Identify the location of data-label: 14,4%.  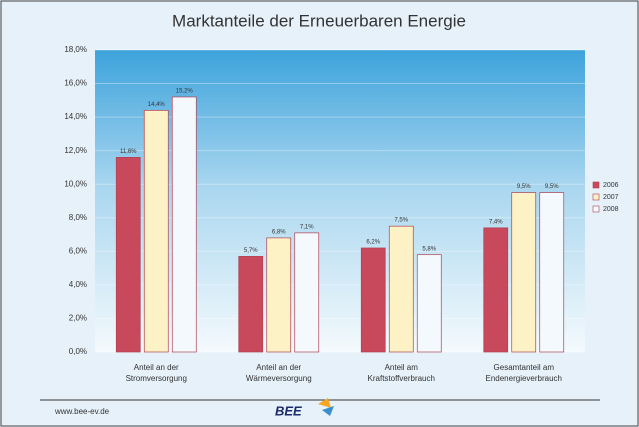
(157, 105).